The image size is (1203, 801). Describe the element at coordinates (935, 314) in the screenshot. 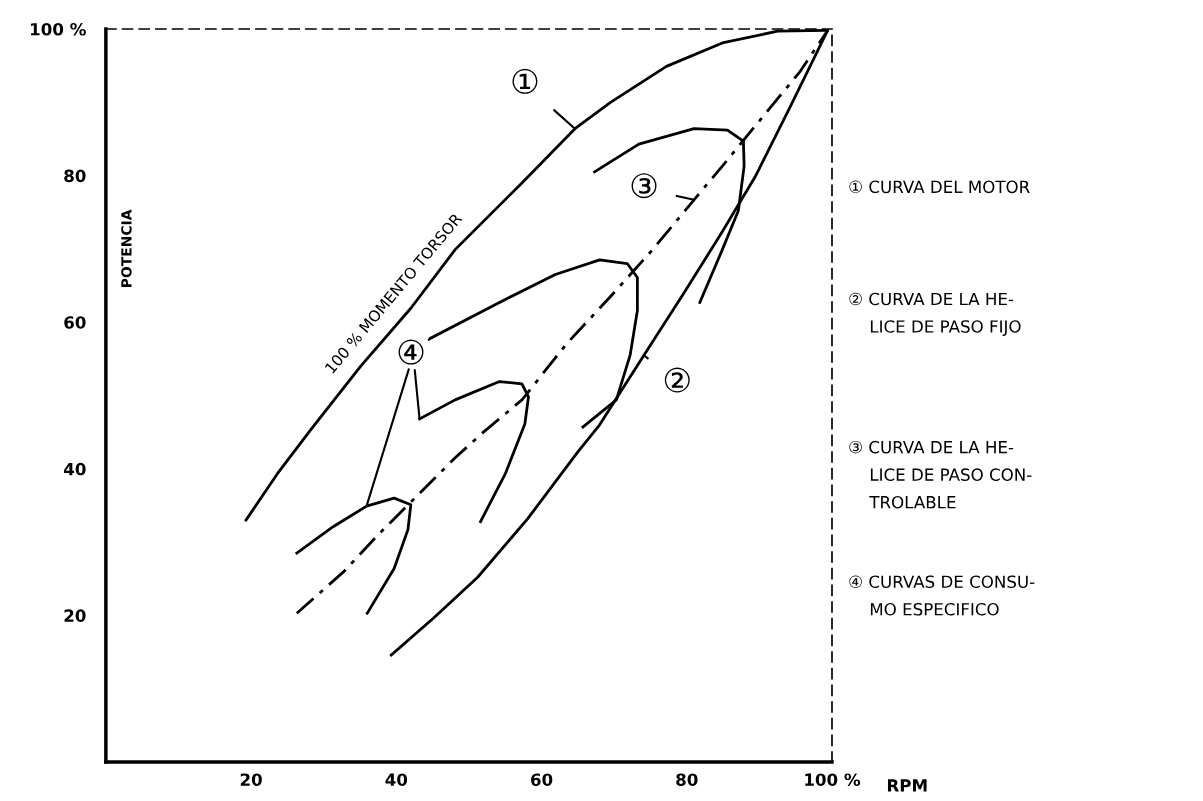

I see `text: ② CURVA DE LA HE- LICE DE PASO FIJO` at that location.